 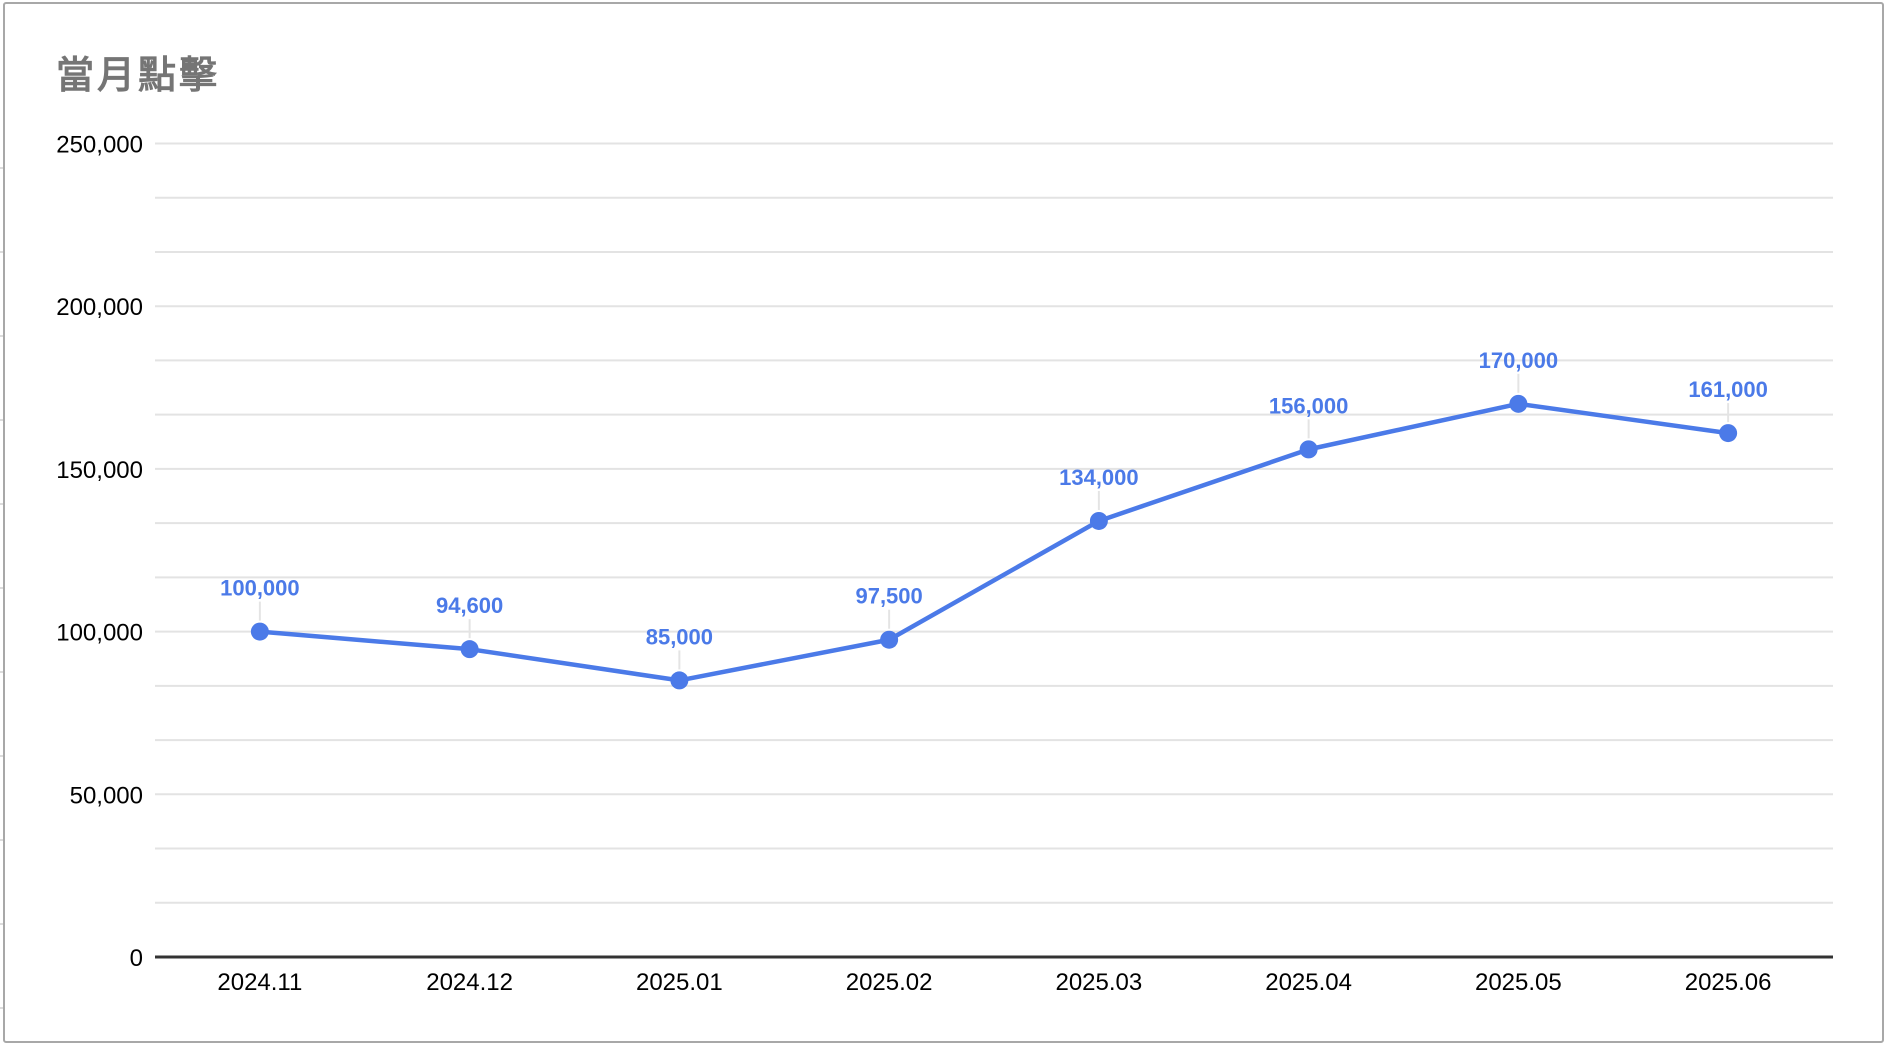 What do you see at coordinates (1728, 389) in the screenshot?
I see `data-point-label: 161,000` at bounding box center [1728, 389].